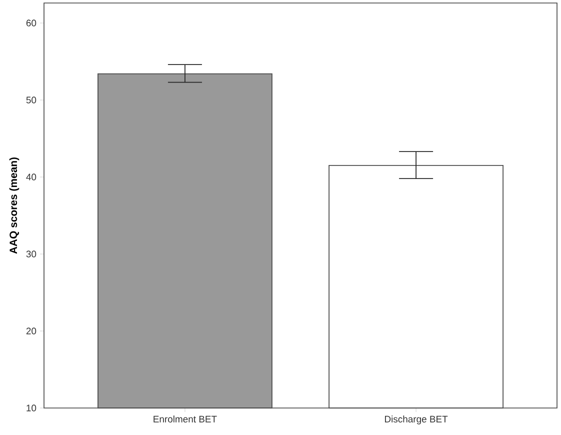 The width and height of the screenshot is (561, 435). What do you see at coordinates (31, 331) in the screenshot?
I see `y-tick-label: 20` at bounding box center [31, 331].